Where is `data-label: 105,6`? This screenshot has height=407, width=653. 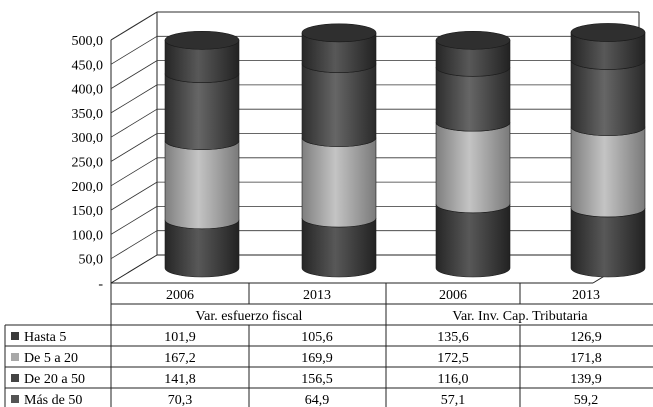 data-label: 105,6 is located at coordinates (317, 337).